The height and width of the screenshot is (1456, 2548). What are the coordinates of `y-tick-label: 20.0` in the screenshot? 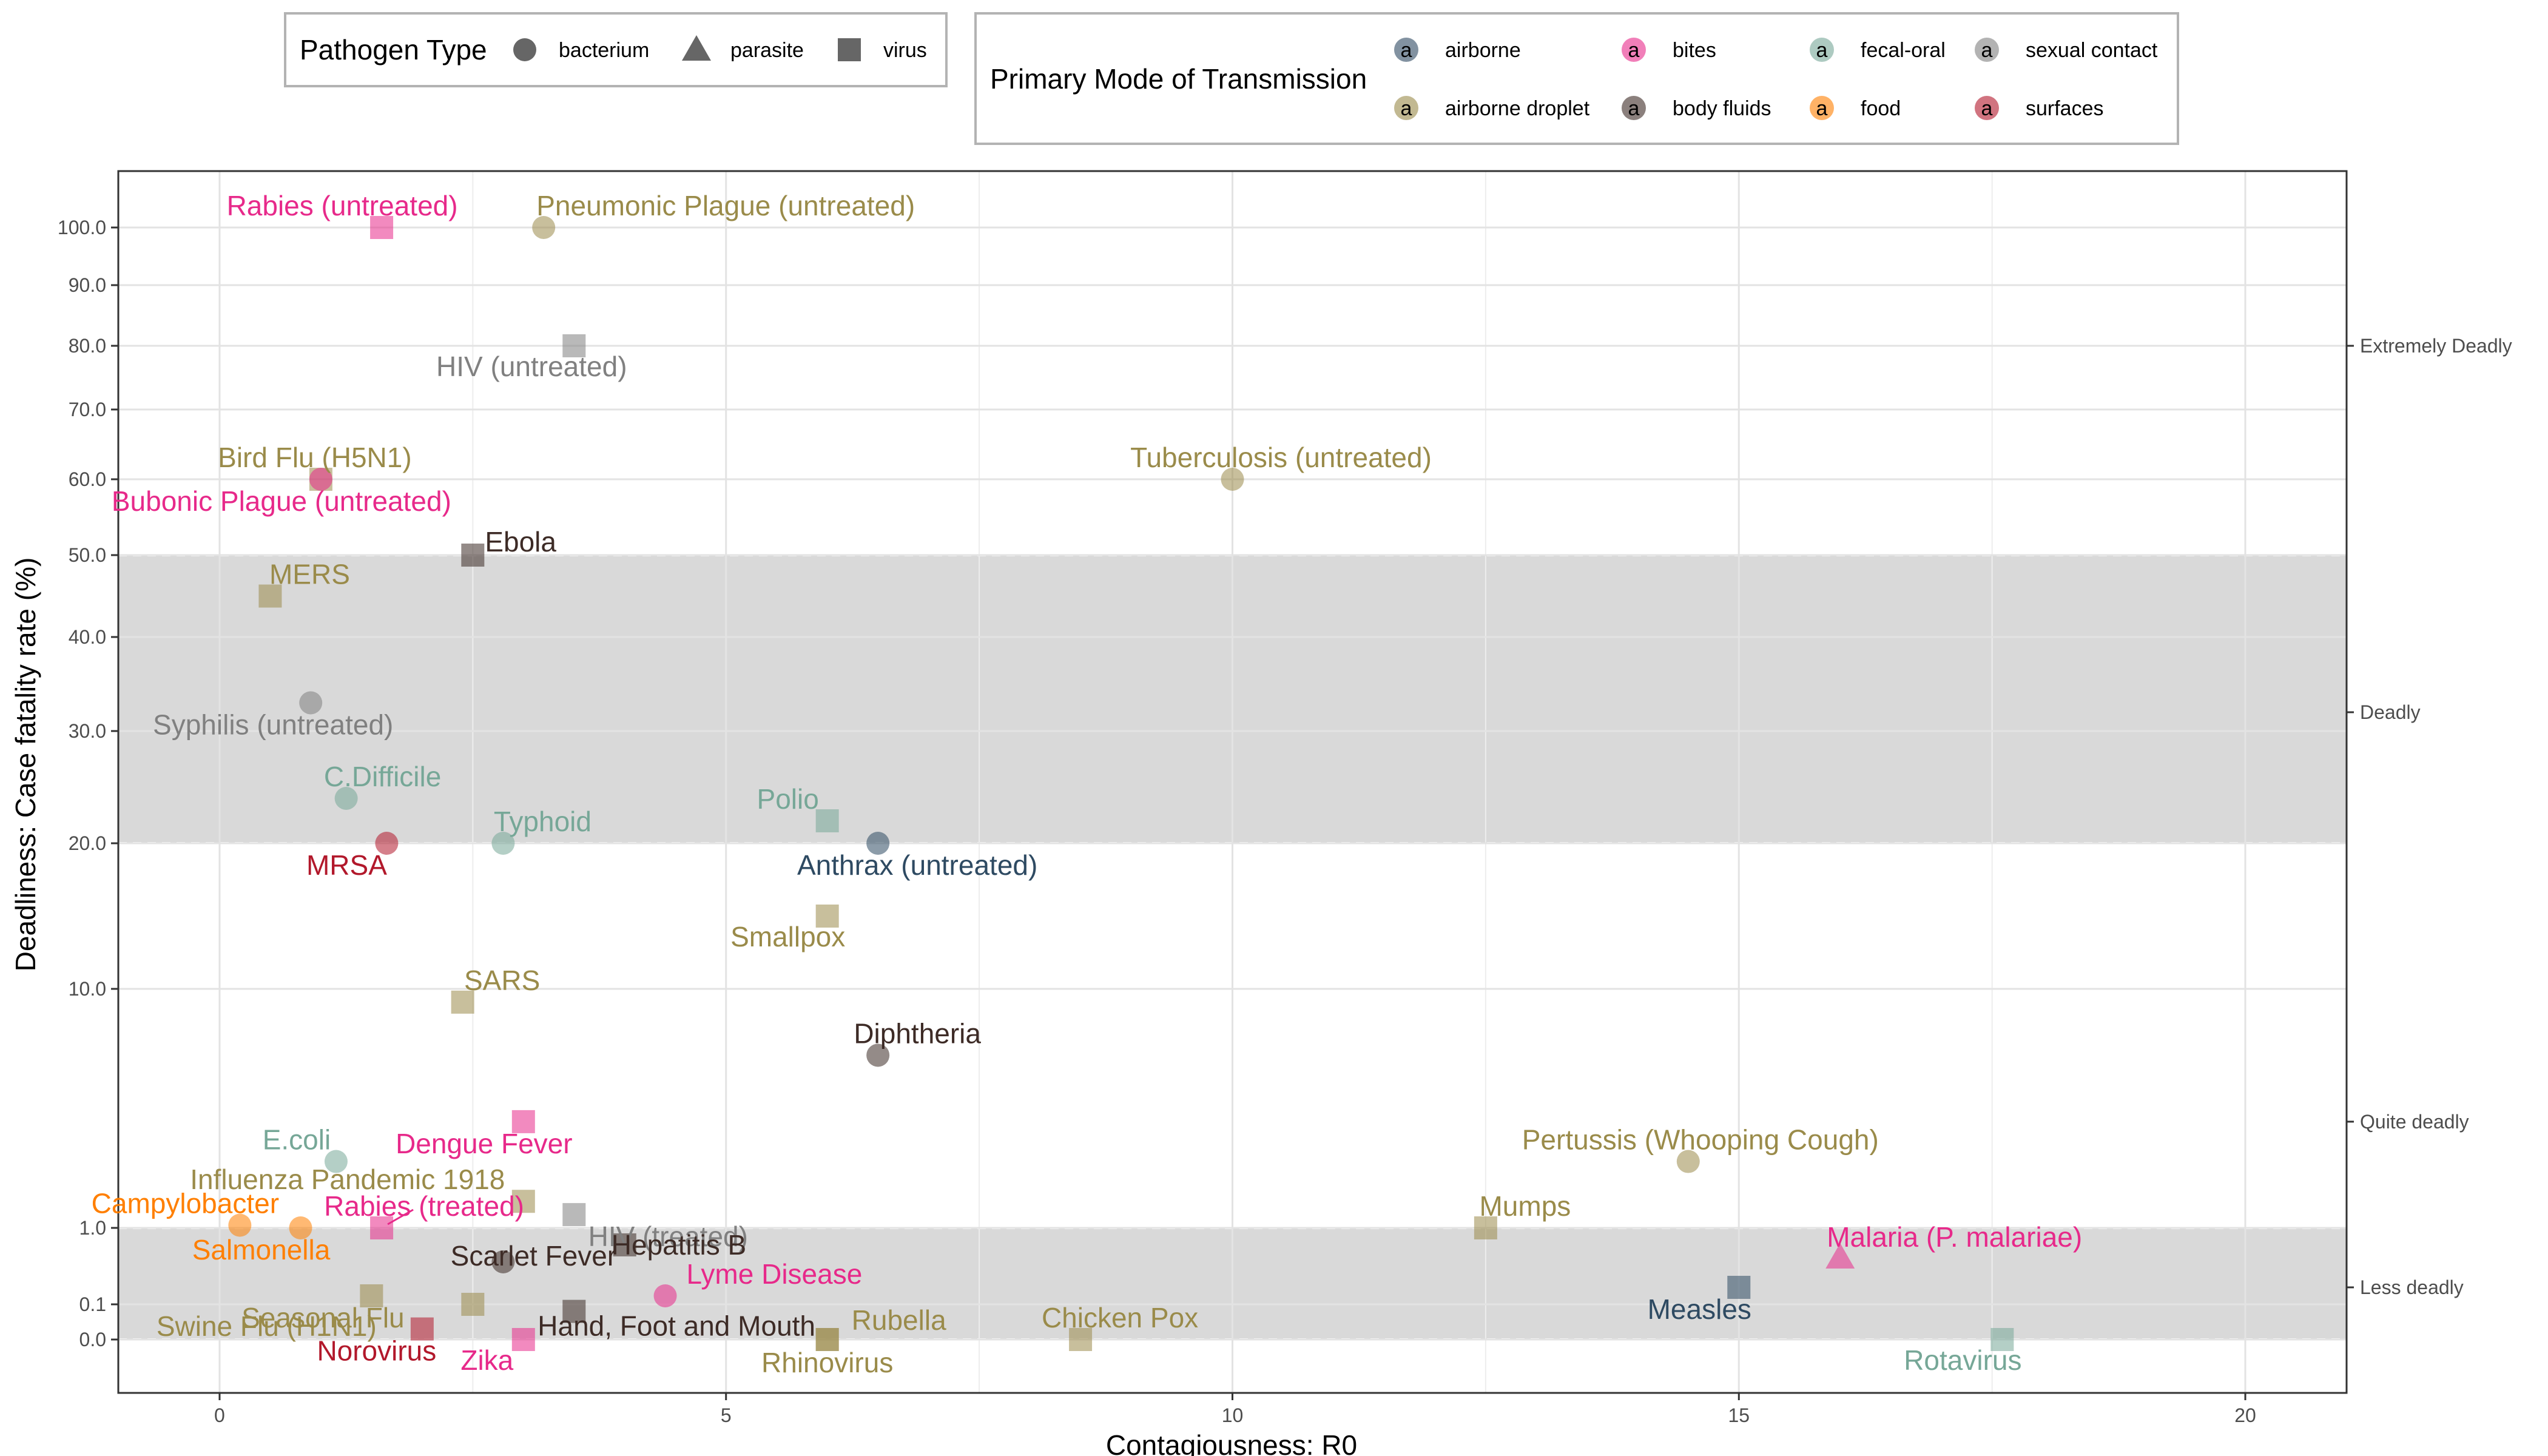 It's located at (87, 843).